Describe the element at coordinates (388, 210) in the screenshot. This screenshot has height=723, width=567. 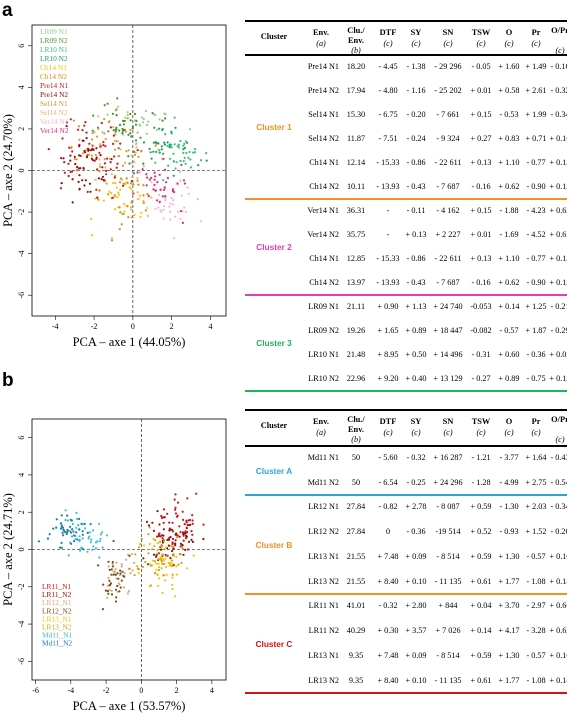
I see `table-cell-value: -` at that location.